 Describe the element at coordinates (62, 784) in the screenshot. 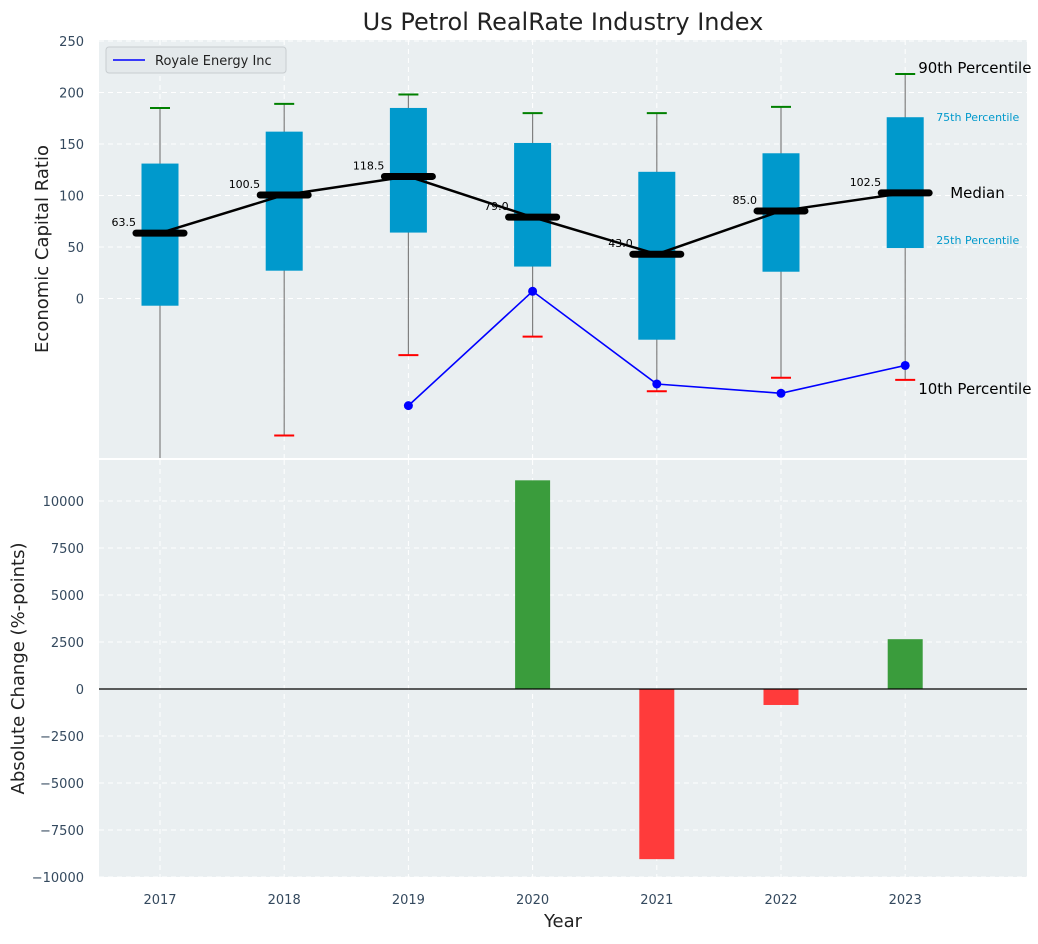

I see `bottom-y-tick-label: −5000` at that location.